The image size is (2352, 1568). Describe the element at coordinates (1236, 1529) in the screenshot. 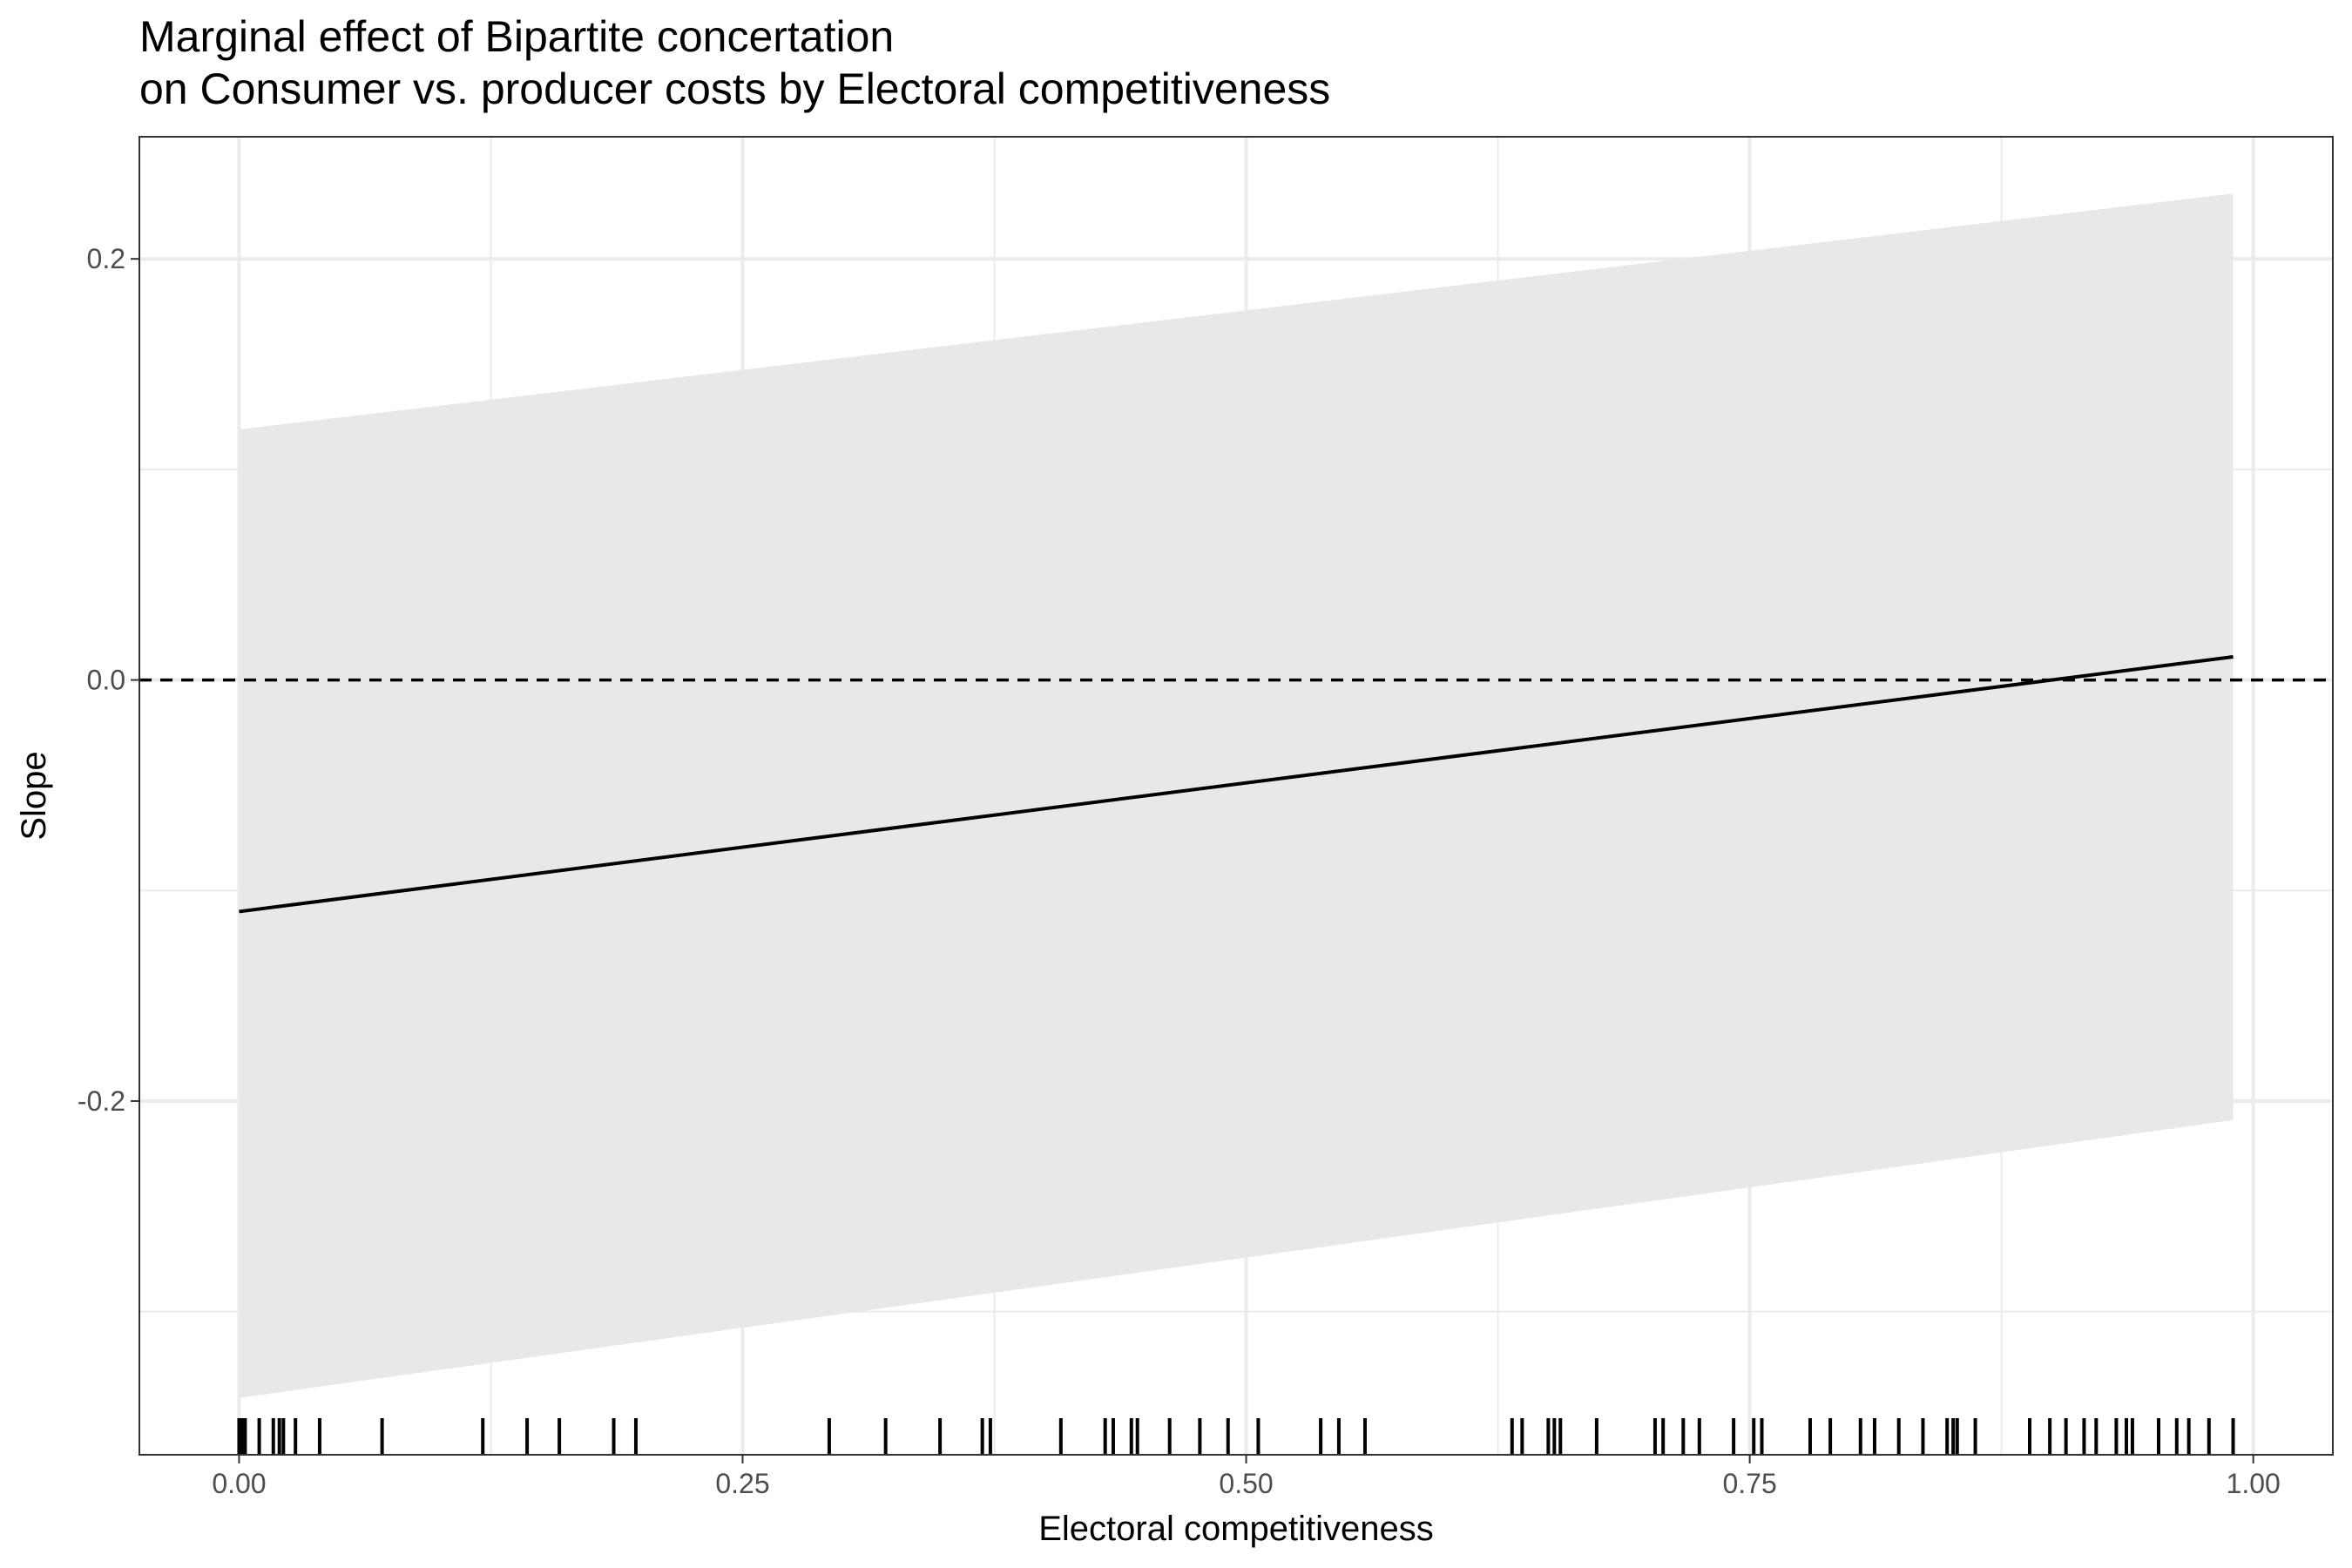

I see `x-axis-title: Electoral competitiveness` at that location.